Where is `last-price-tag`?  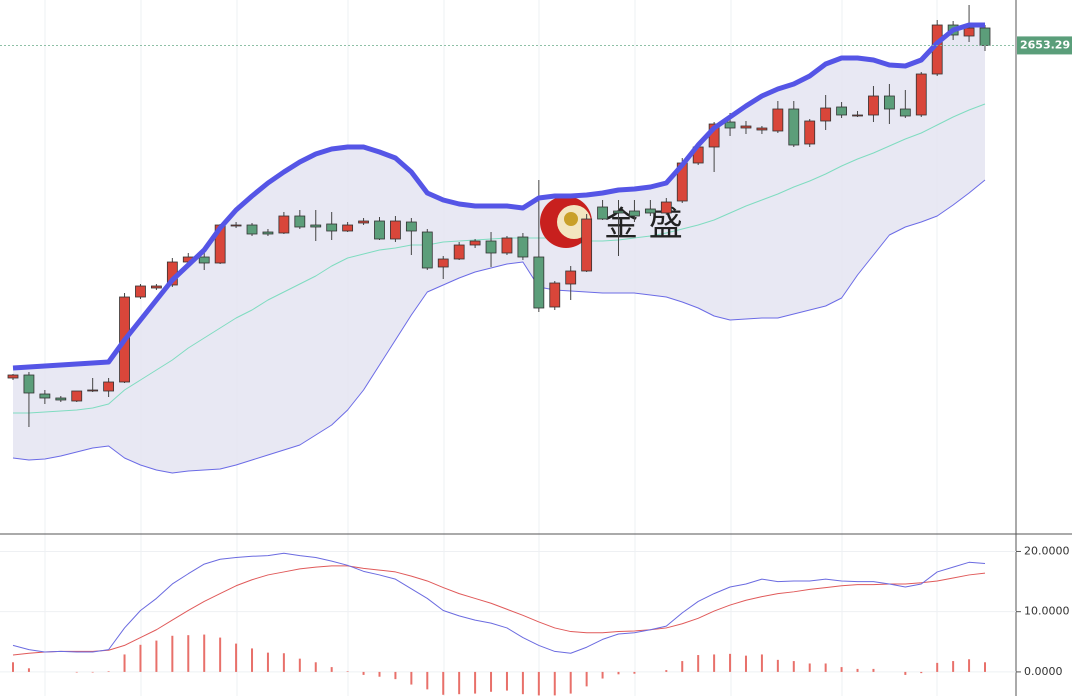 last-price-tag is located at coordinates (1044, 45).